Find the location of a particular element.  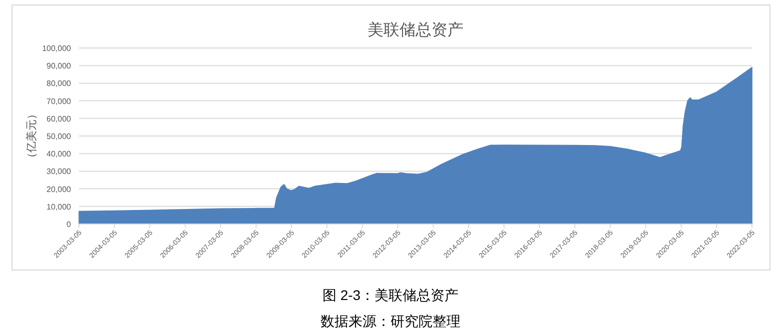

caption: 图 2-3：美联储总资产 is located at coordinates (390, 295).